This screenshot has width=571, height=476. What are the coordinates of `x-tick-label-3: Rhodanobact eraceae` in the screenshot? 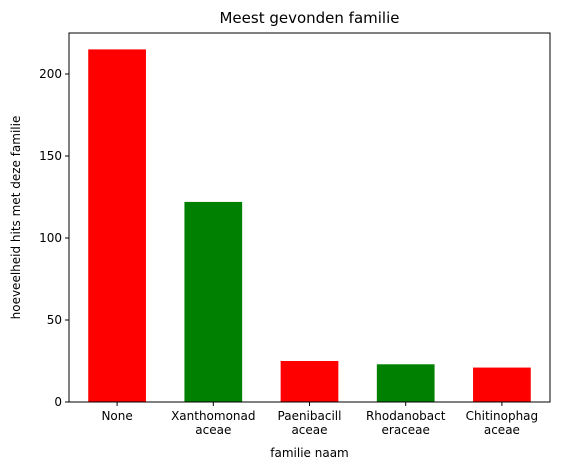 It's located at (406, 423).